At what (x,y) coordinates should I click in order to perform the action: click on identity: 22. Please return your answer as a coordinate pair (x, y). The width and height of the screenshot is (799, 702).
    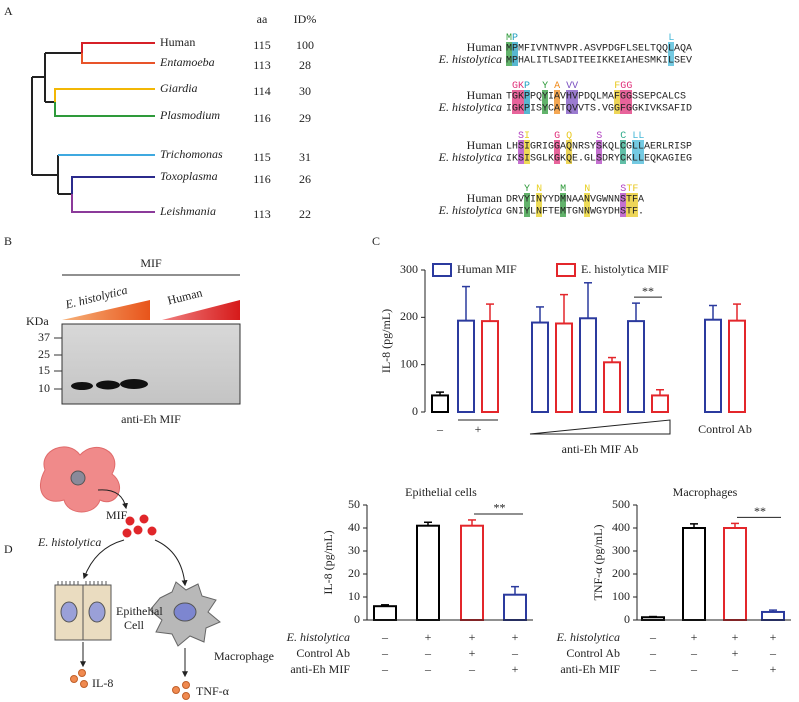
    Looking at the image, I should click on (305, 214).